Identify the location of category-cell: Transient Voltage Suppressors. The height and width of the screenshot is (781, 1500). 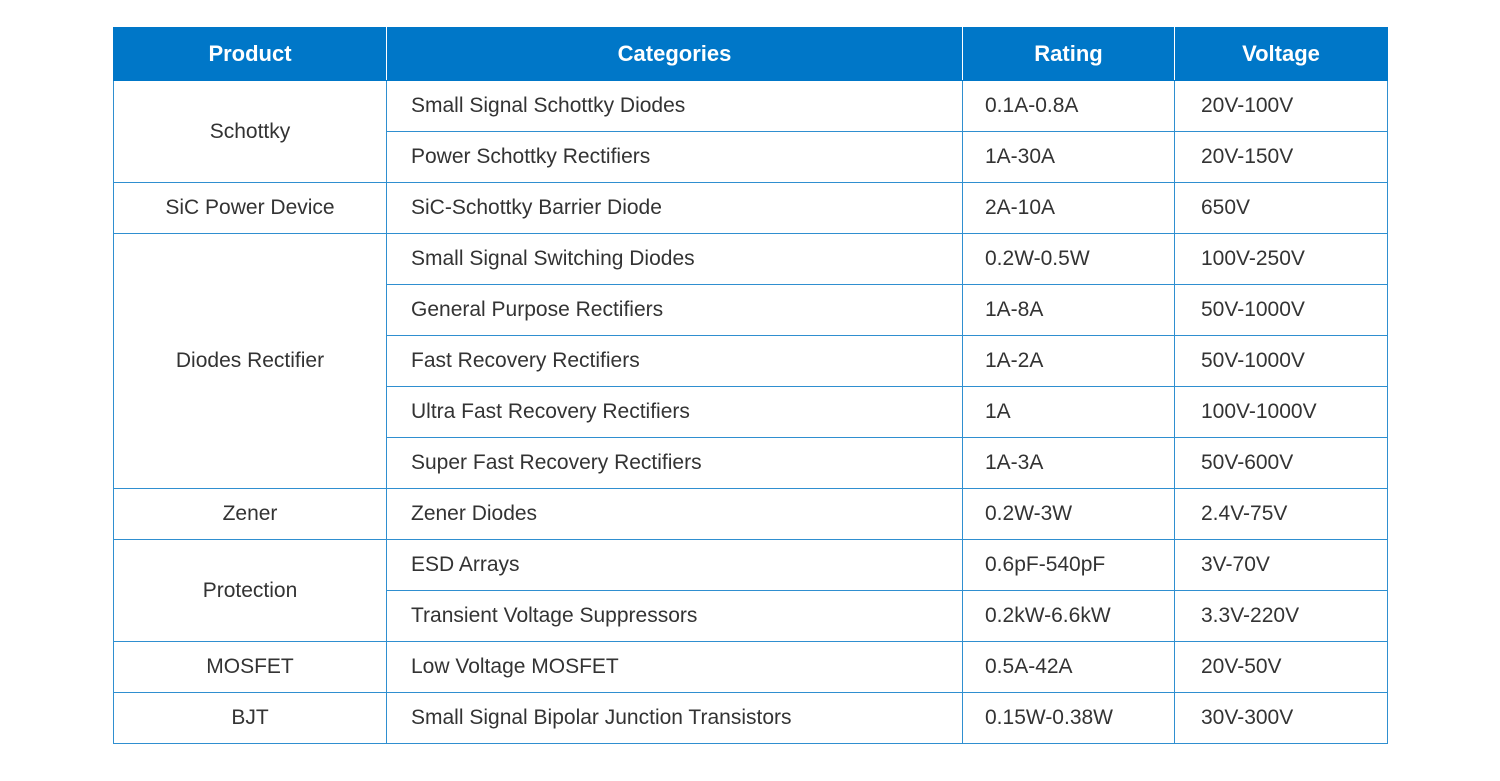
(674, 616).